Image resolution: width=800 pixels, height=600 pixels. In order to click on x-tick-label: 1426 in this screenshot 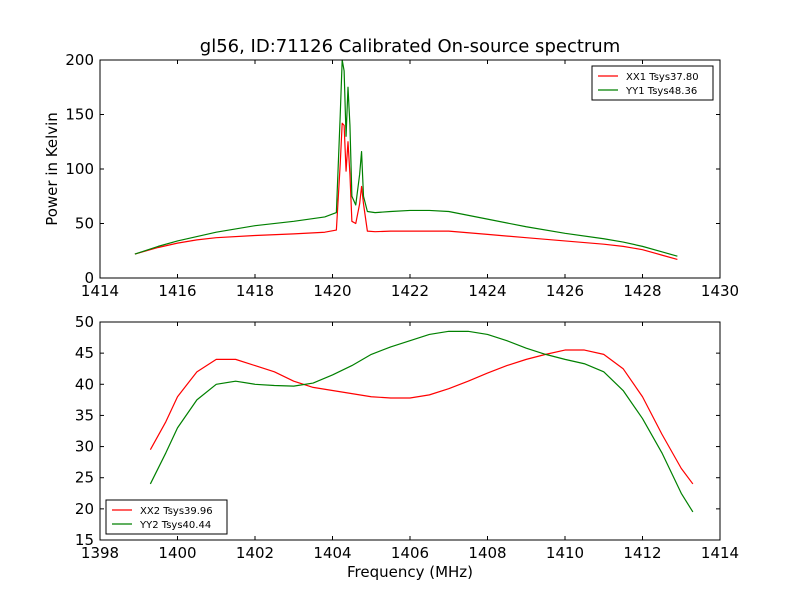, I will do `click(565, 291)`.